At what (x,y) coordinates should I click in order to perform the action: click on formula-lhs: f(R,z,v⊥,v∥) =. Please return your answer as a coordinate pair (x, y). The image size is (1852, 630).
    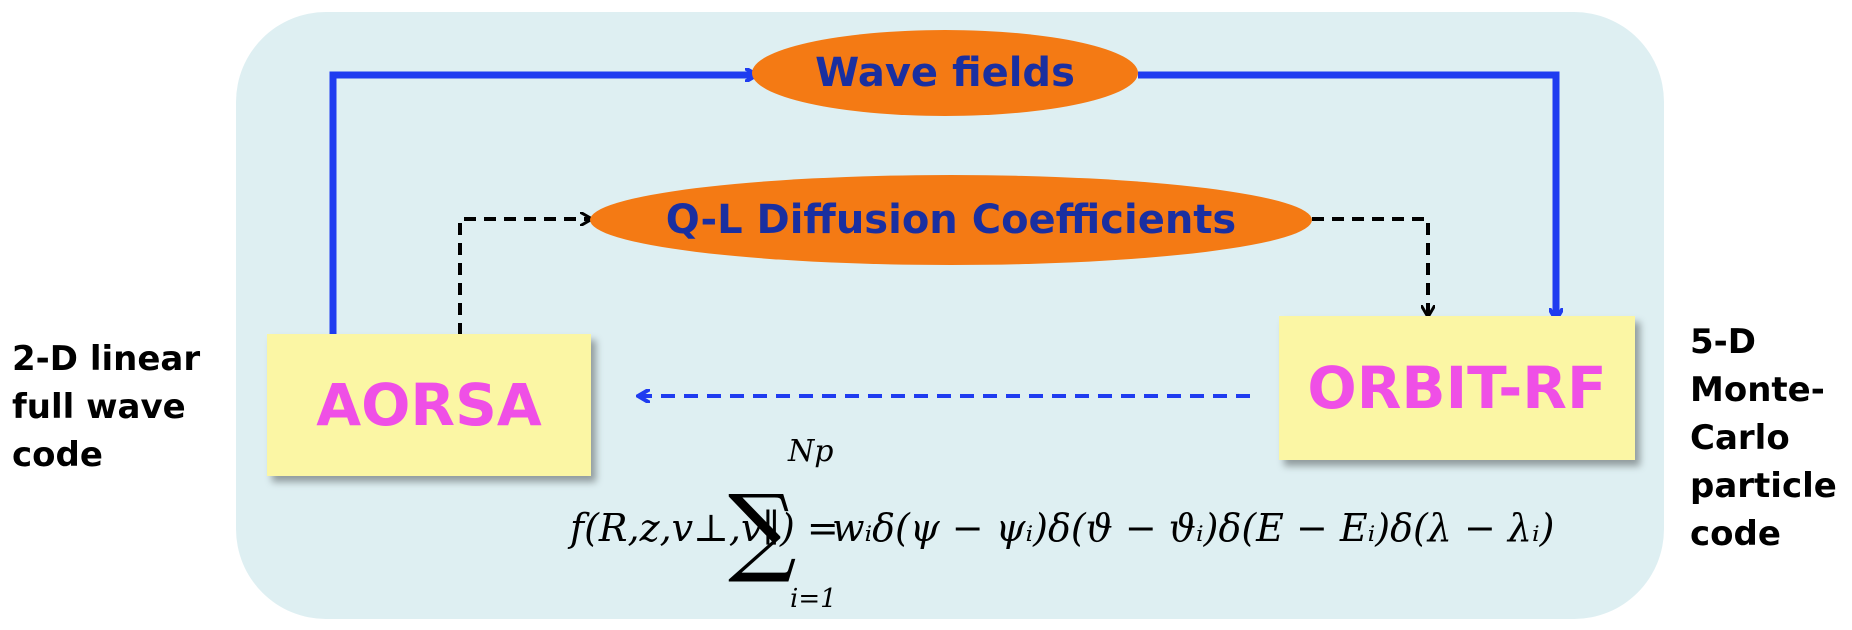
    Looking at the image, I should click on (704, 528).